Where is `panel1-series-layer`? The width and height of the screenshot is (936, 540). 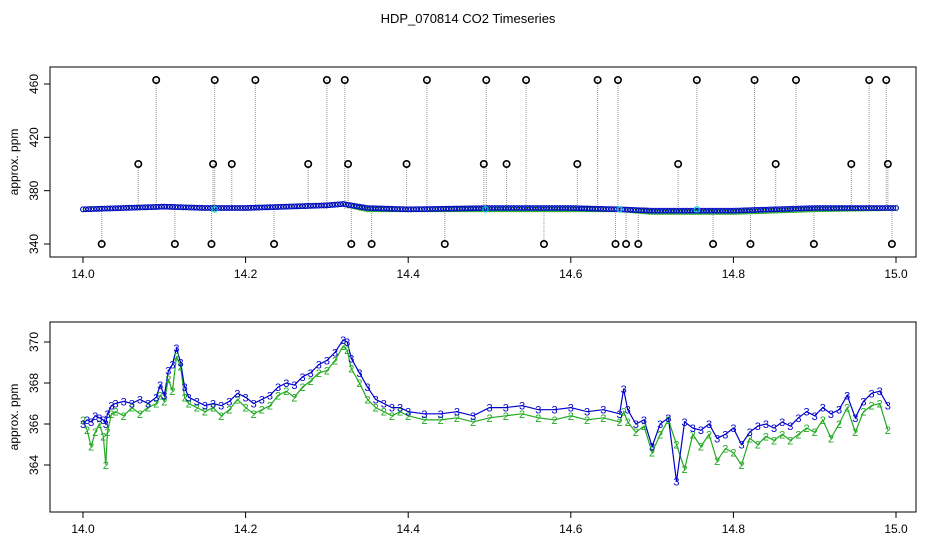
panel1-series-layer is located at coordinates (489, 208).